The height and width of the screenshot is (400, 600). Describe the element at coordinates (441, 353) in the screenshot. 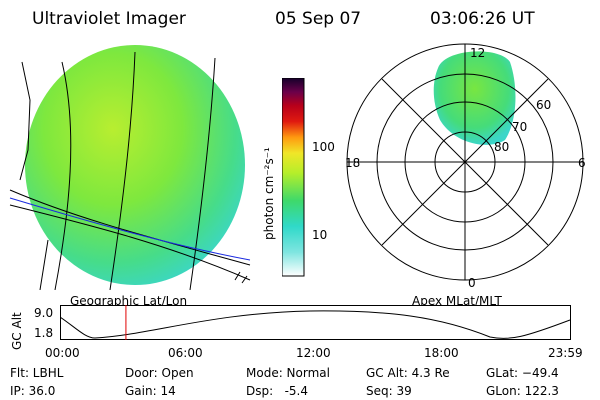

I see `x-tick-1800: 18:00` at that location.